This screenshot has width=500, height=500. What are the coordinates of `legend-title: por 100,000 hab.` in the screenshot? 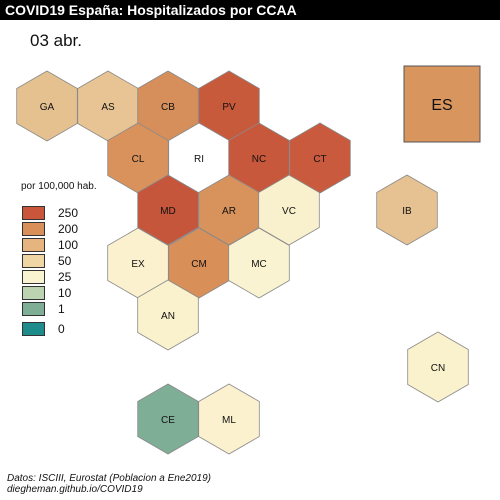 It's located at (59, 186).